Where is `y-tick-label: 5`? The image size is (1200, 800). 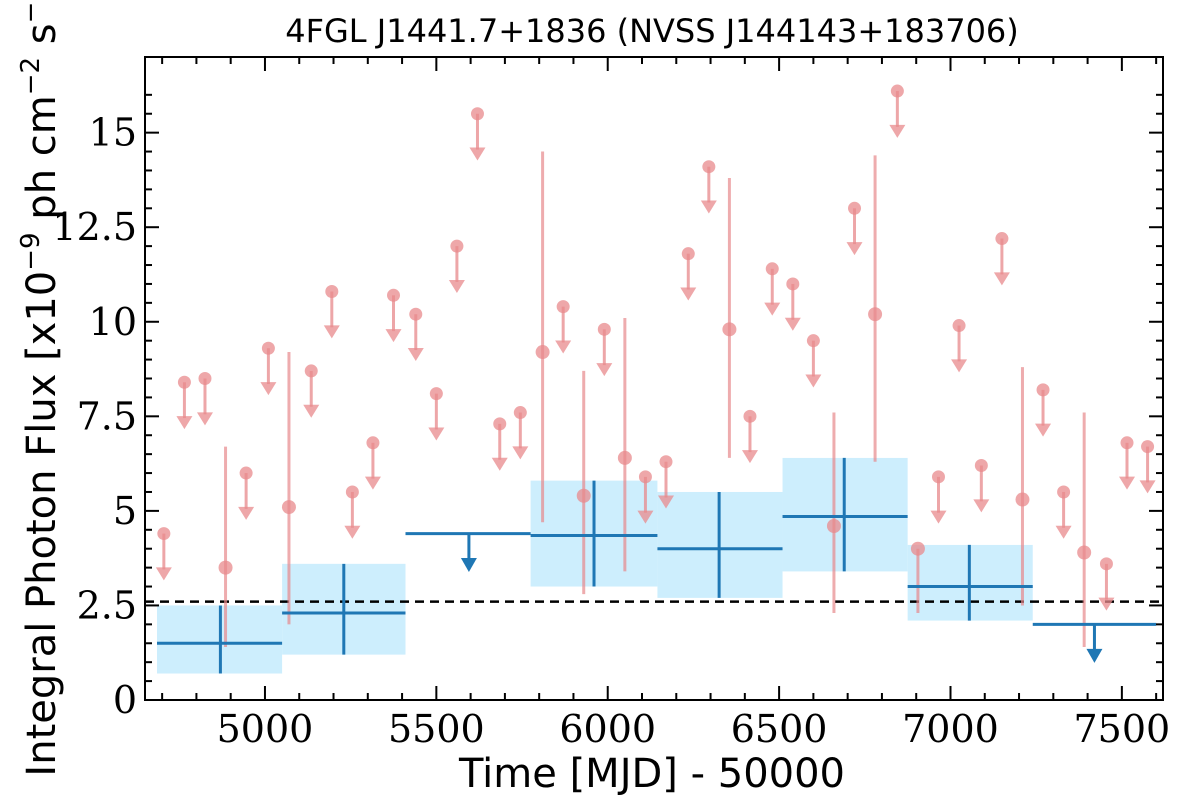 y-tick-label: 5 is located at coordinates (125, 511).